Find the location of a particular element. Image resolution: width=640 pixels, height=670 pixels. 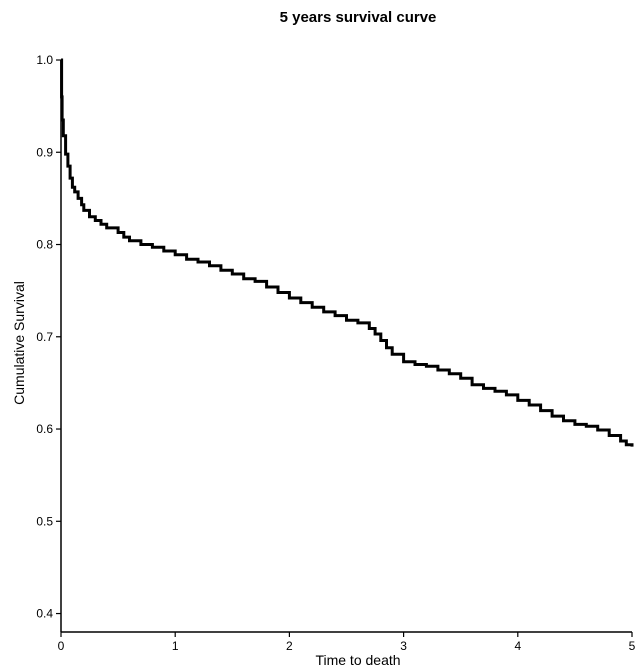

y-tick-label: 0.6 is located at coordinates (44, 429).